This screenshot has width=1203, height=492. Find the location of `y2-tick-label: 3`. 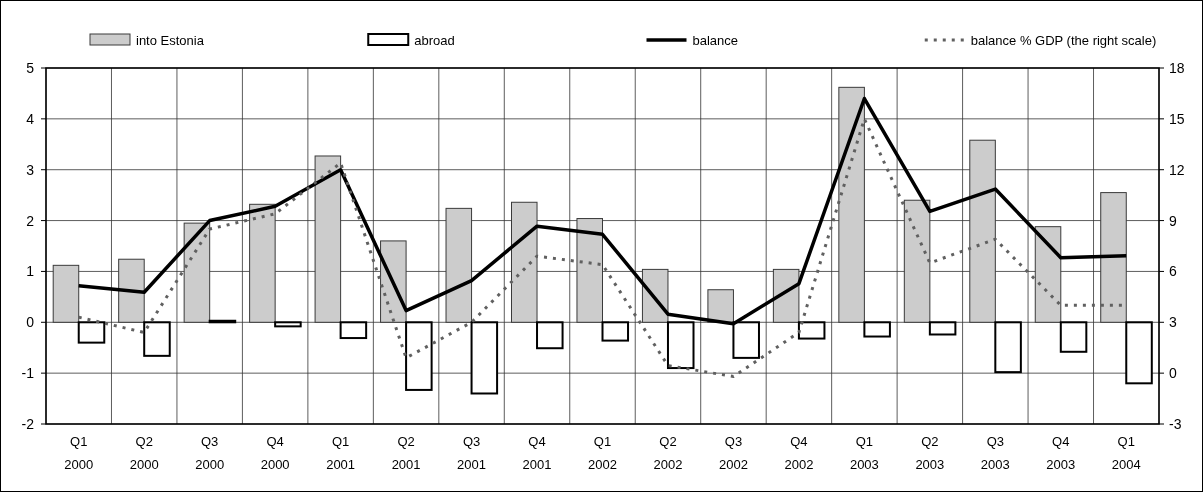

y2-tick-label: 3 is located at coordinates (1173, 322).